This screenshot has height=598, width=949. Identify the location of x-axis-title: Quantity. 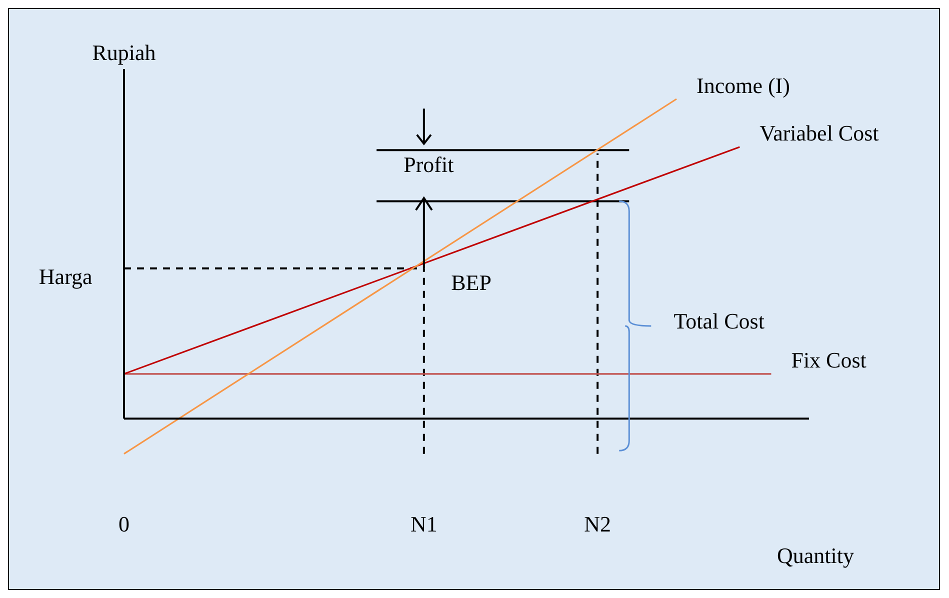
(815, 555).